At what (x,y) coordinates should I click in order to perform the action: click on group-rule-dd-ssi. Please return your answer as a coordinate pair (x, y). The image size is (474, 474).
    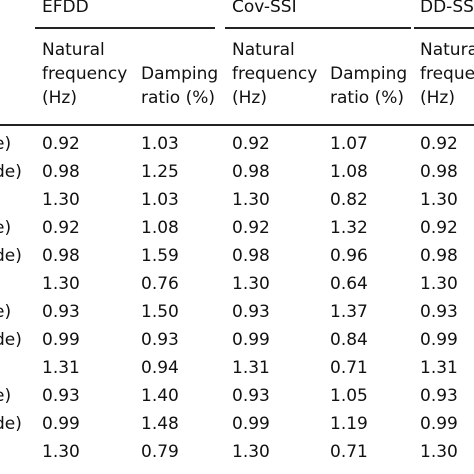
    Looking at the image, I should click on (444, 28).